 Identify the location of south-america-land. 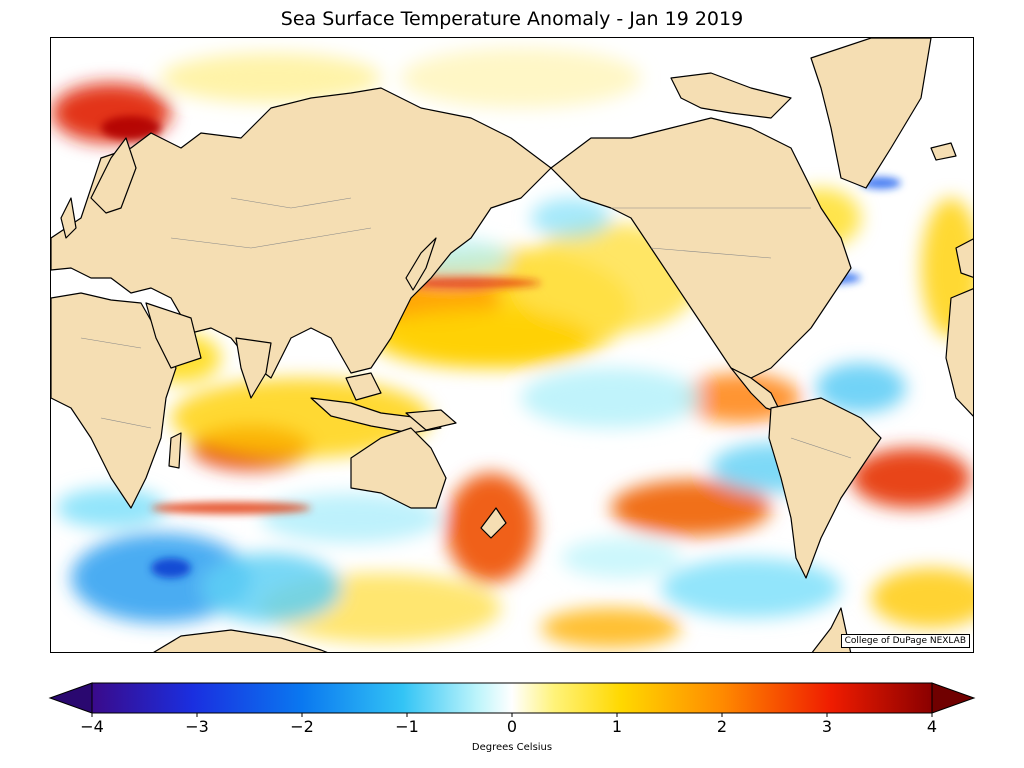
(825, 488).